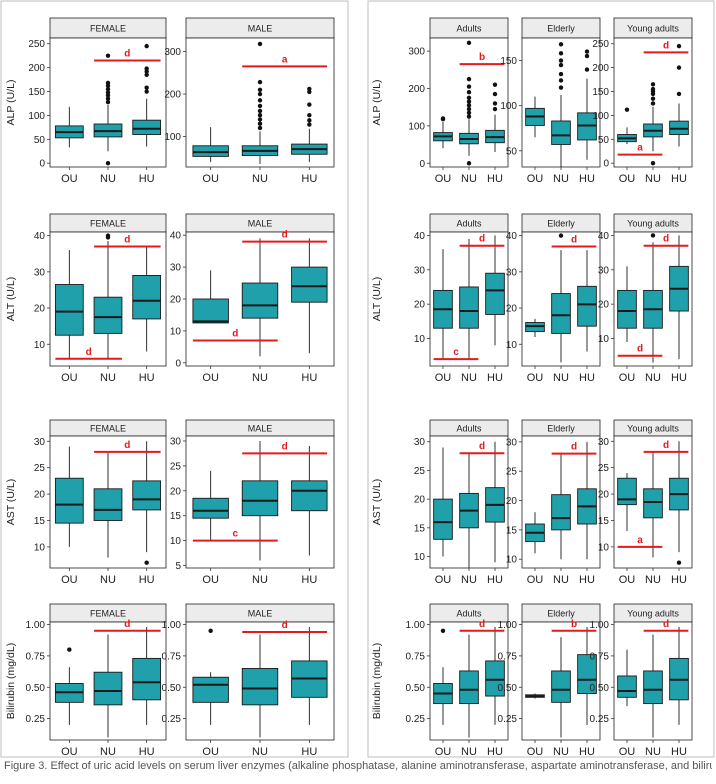 The image size is (716, 784). What do you see at coordinates (11, 681) in the screenshot?
I see `y-axis-title: Bilirubin (mg/dL)` at bounding box center [11, 681].